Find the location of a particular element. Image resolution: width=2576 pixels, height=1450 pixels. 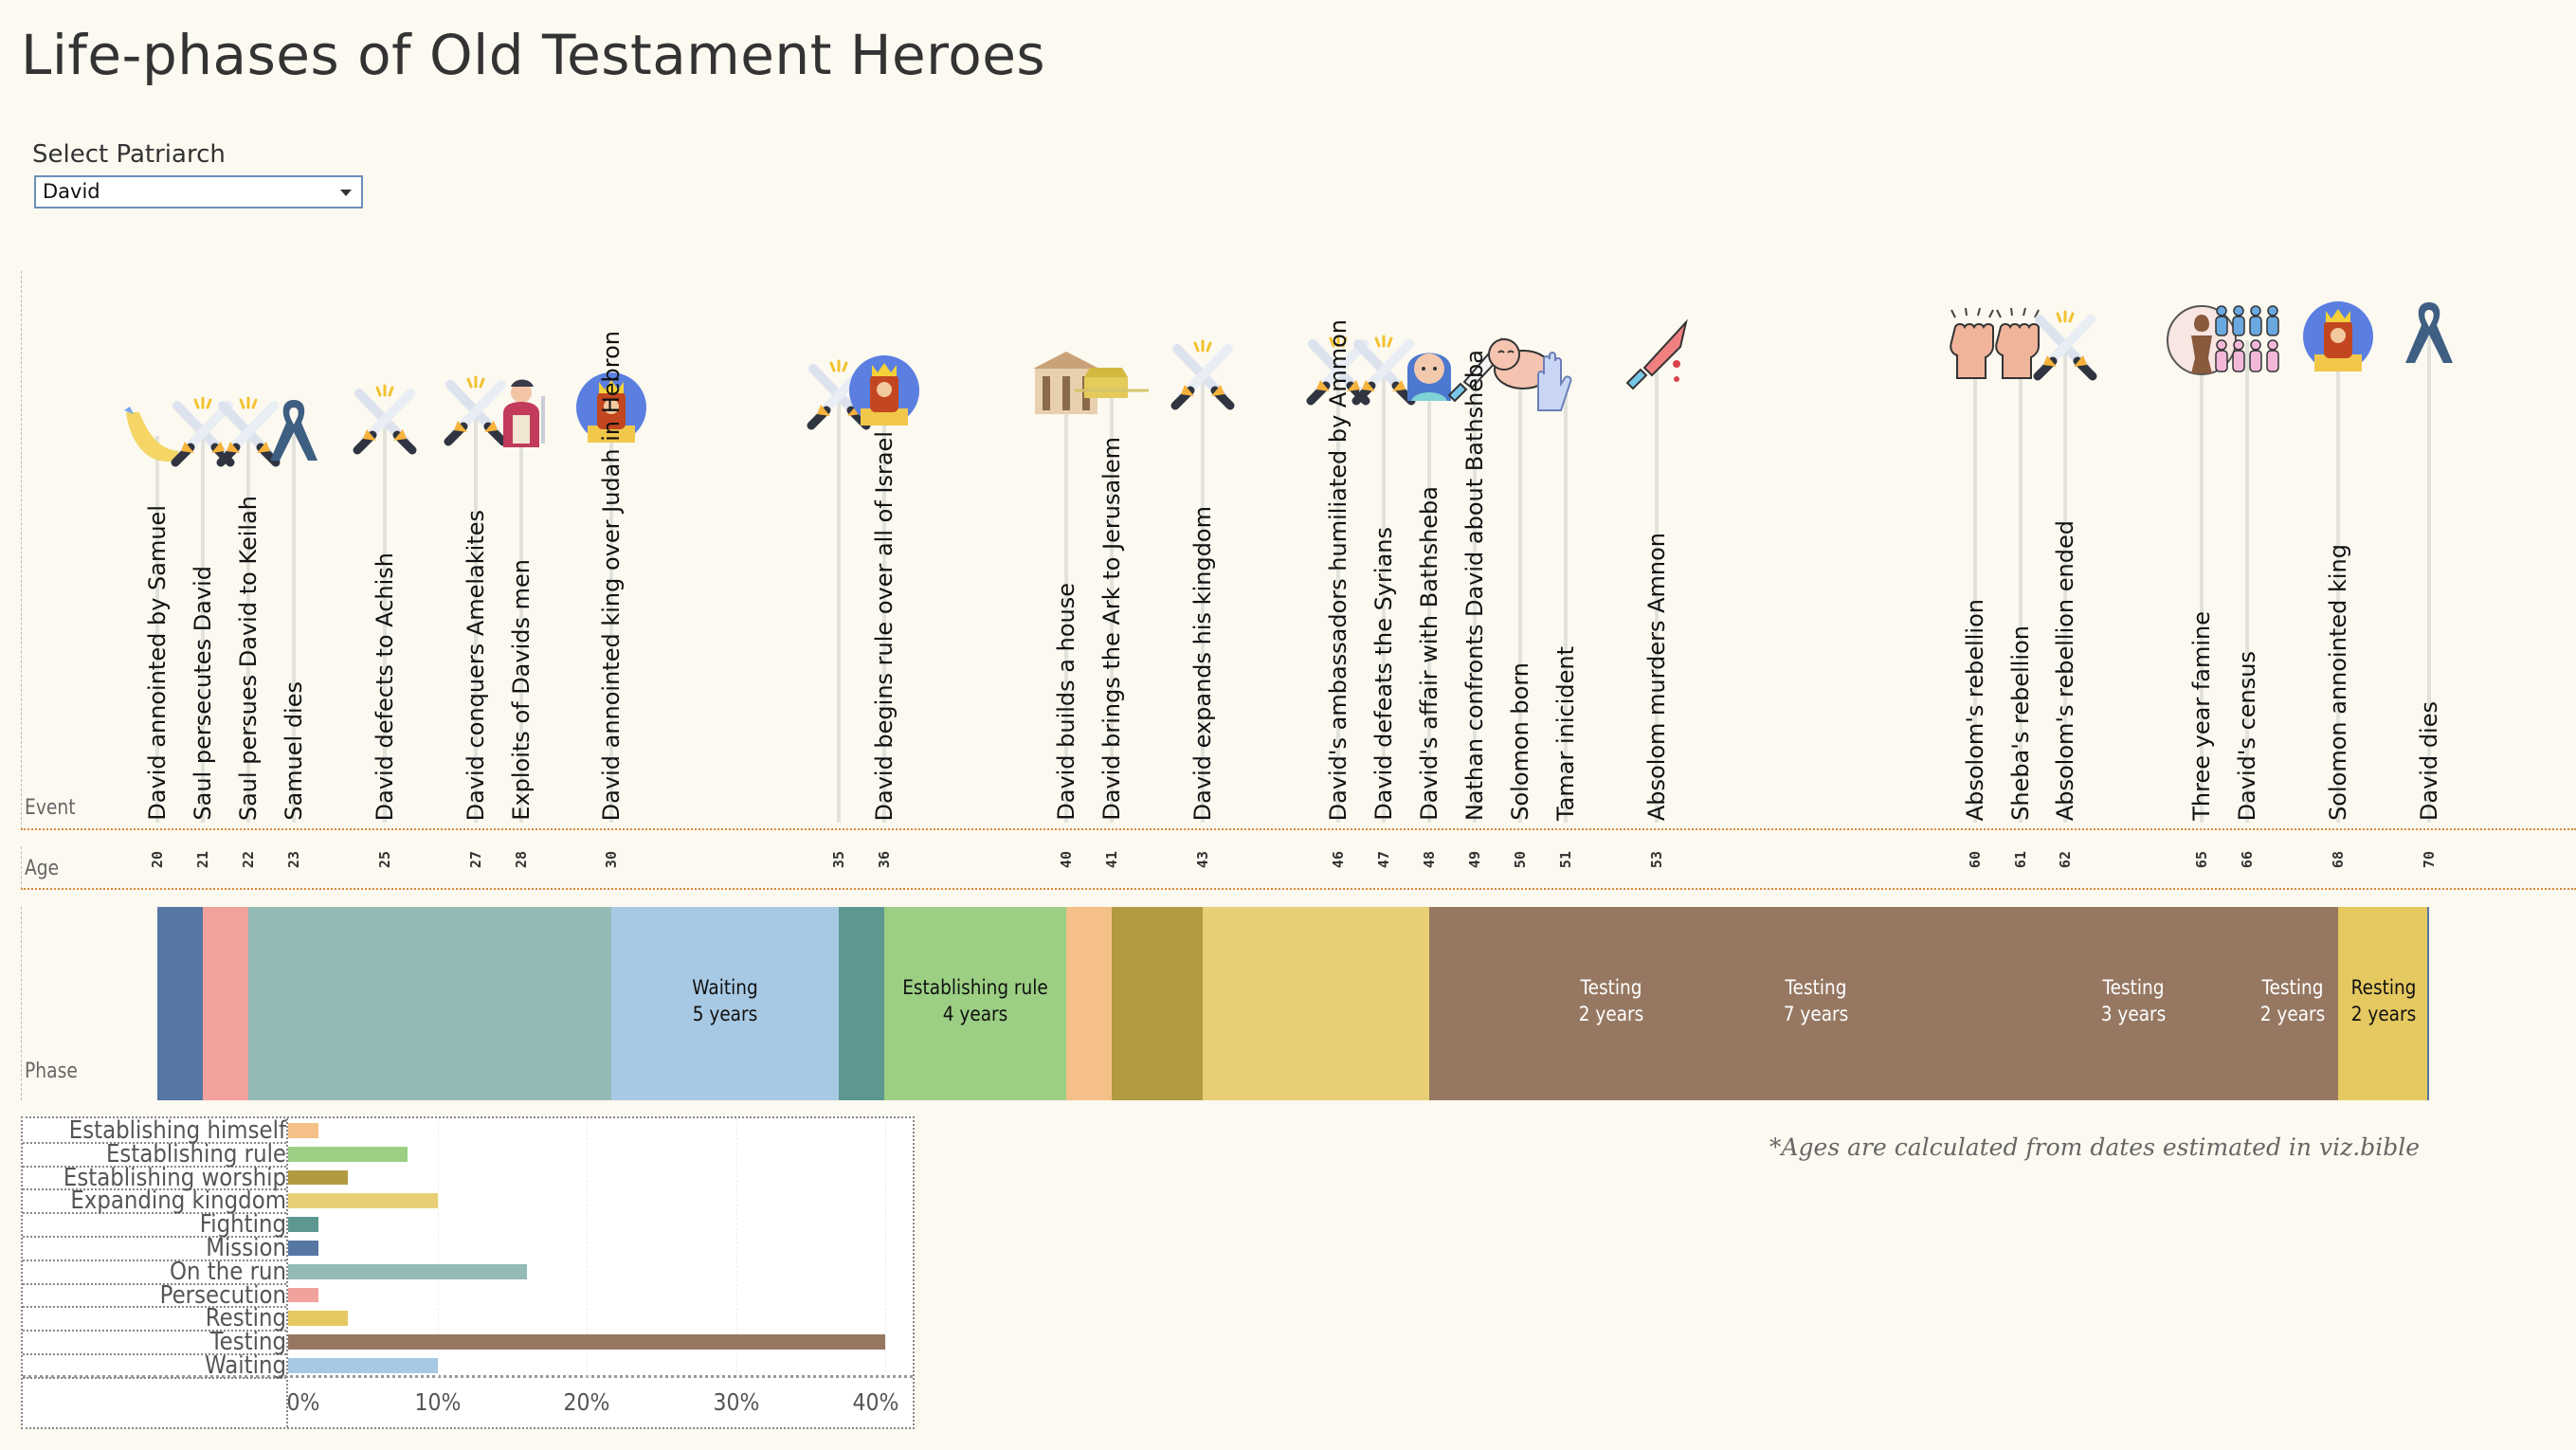

horn-icon is located at coordinates (157, 436).